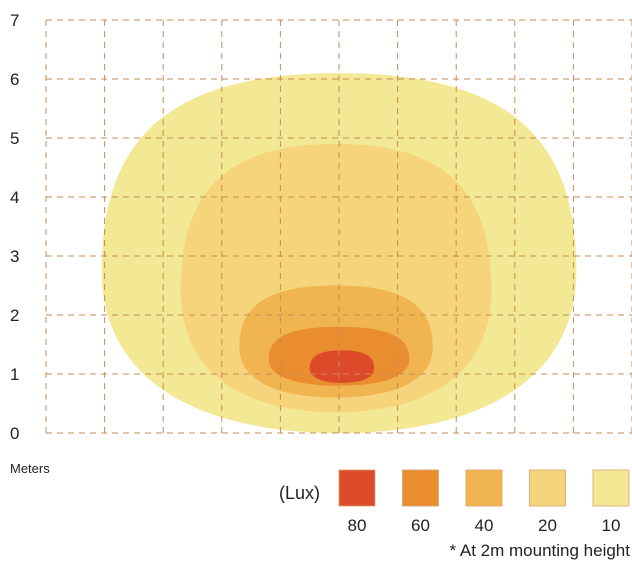  Describe the element at coordinates (14, 138) in the screenshot. I see `y-tick-label: 5` at that location.